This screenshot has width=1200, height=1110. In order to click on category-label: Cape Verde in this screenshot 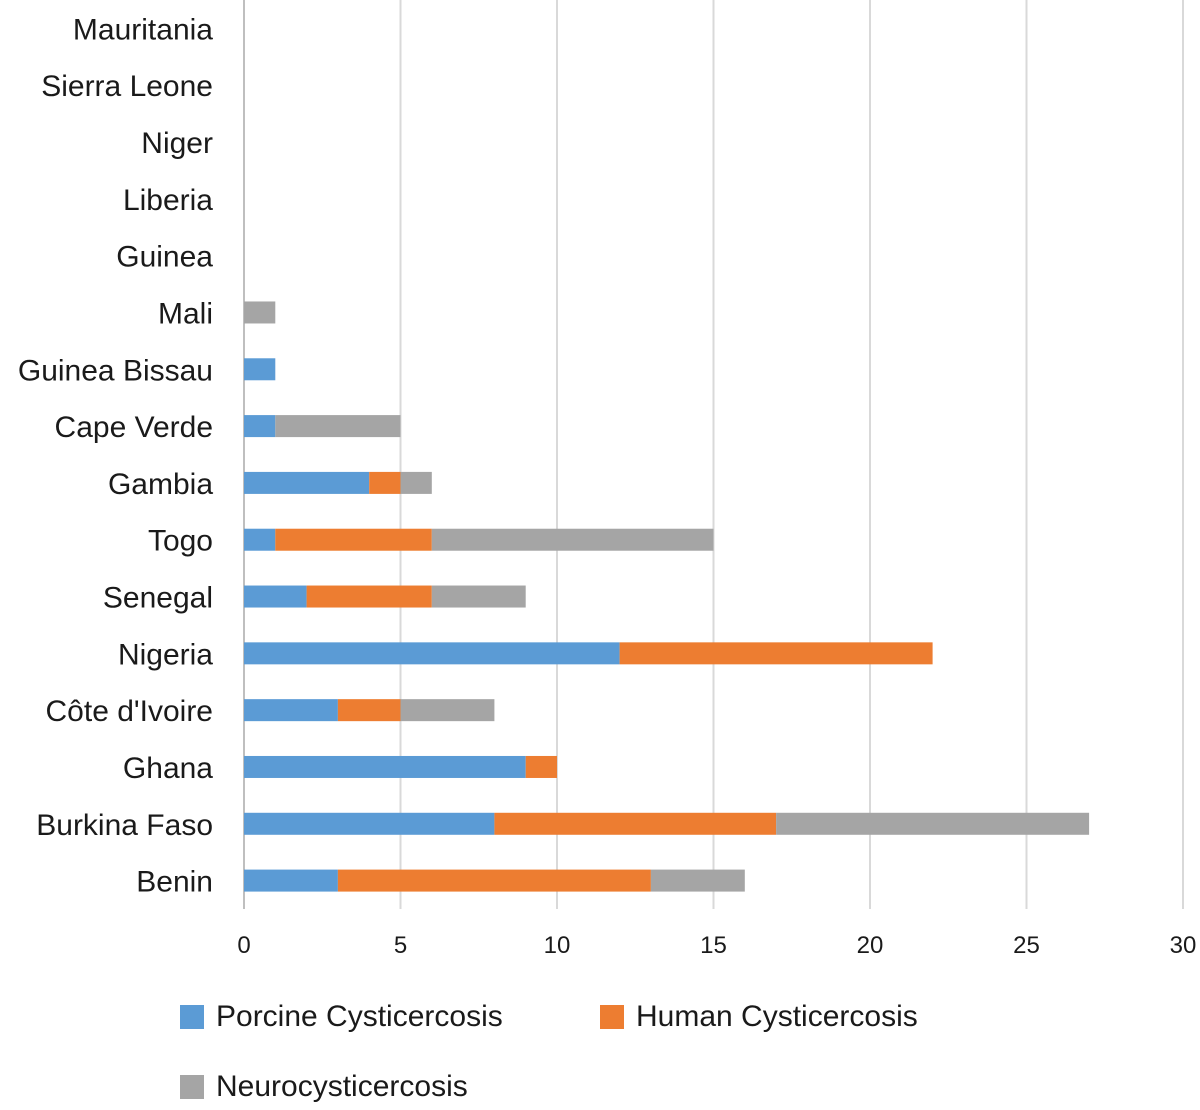, I will do `click(134, 427)`.